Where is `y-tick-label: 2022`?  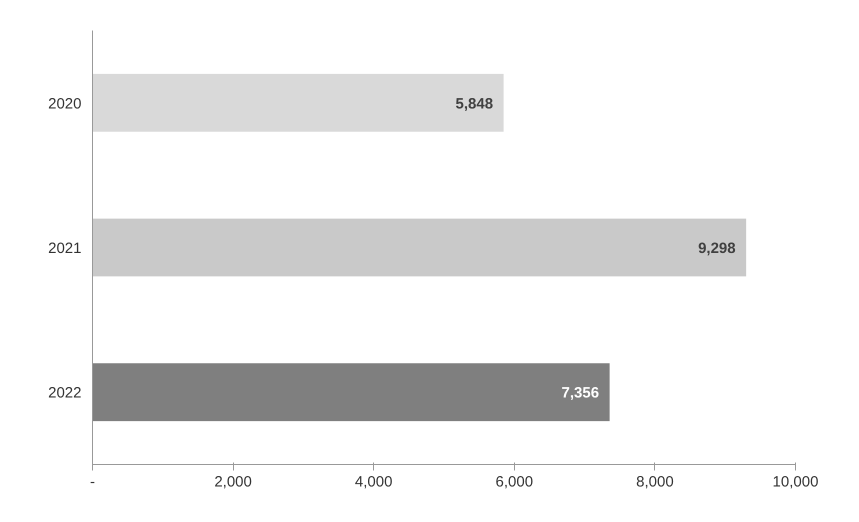 y-tick-label: 2022 is located at coordinates (65, 393).